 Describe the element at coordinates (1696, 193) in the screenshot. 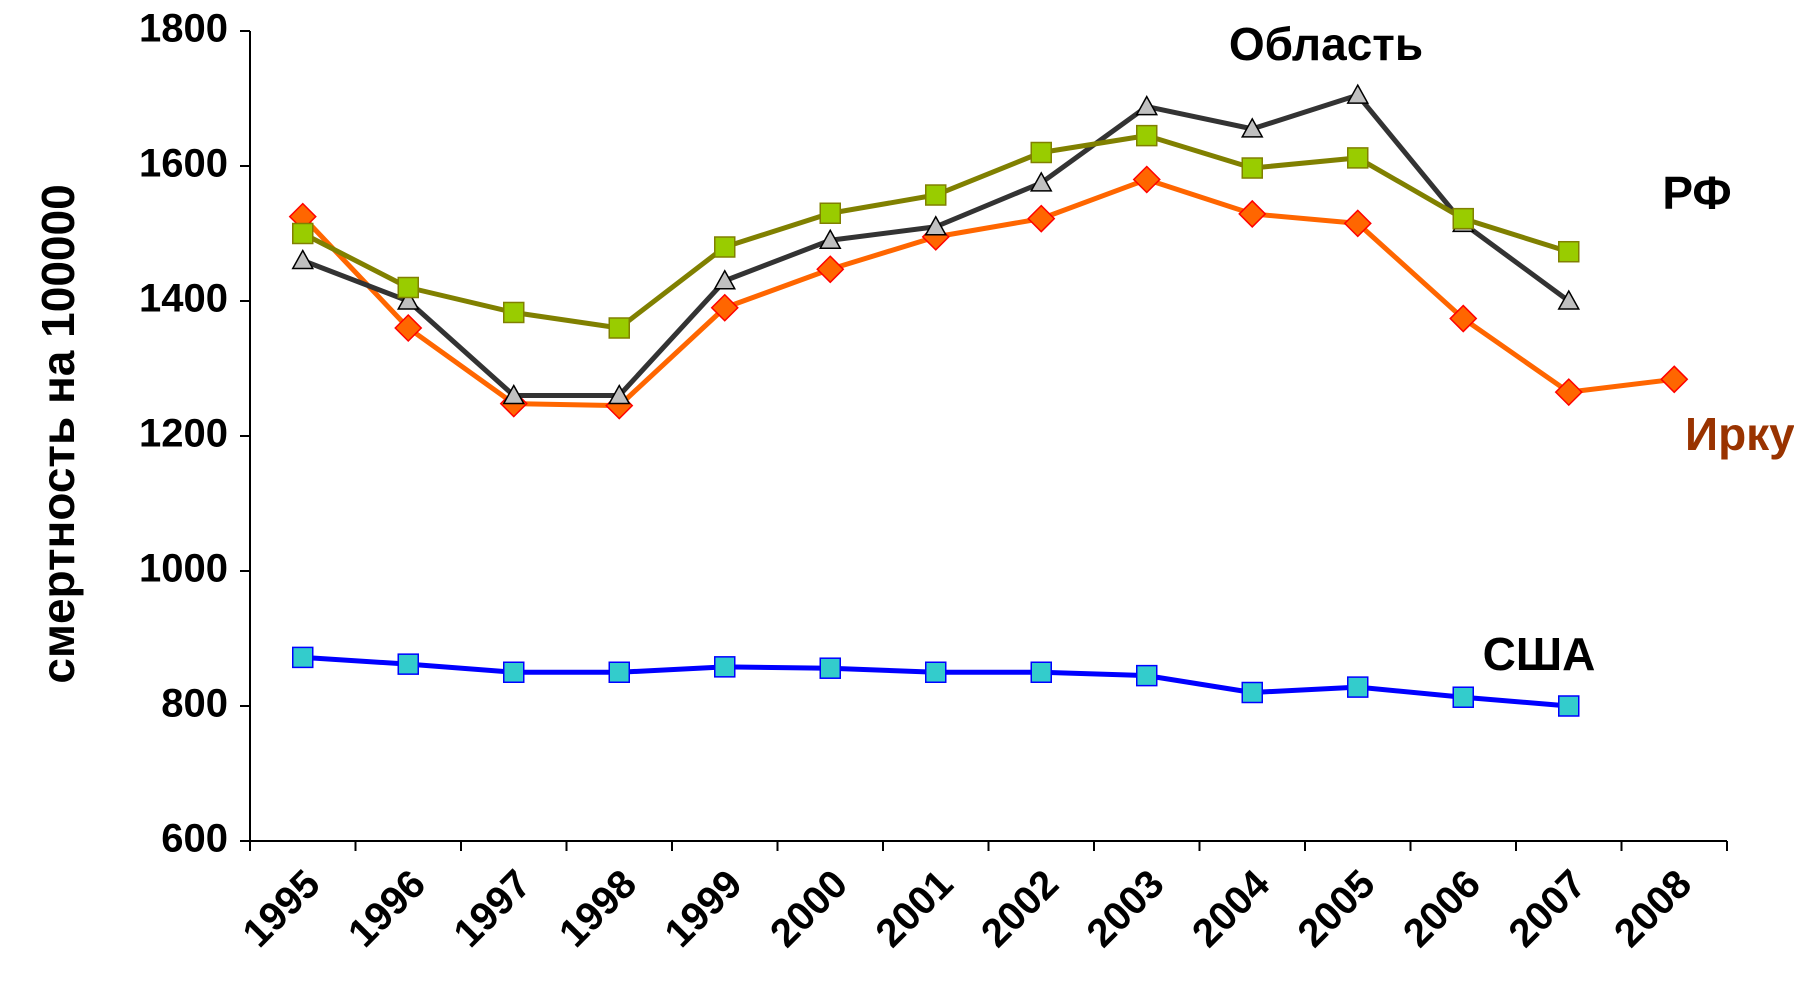

I see `series-label: РФ` at that location.